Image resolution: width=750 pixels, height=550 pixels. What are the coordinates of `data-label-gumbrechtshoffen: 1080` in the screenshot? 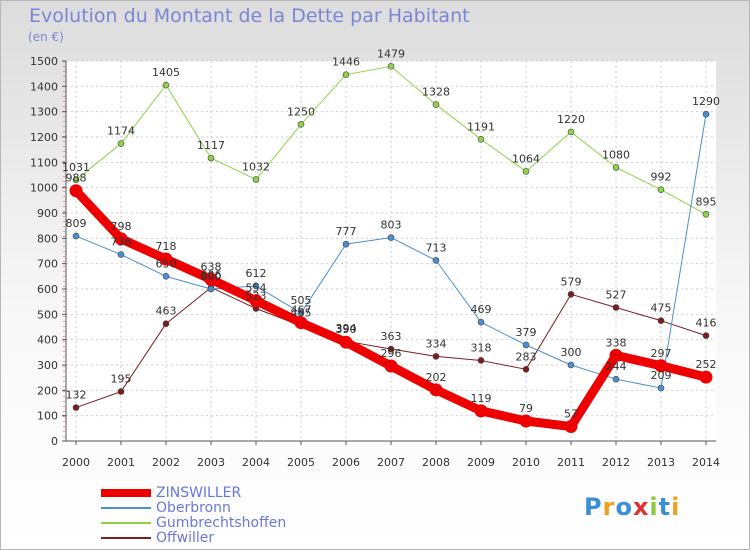 It's located at (616, 154).